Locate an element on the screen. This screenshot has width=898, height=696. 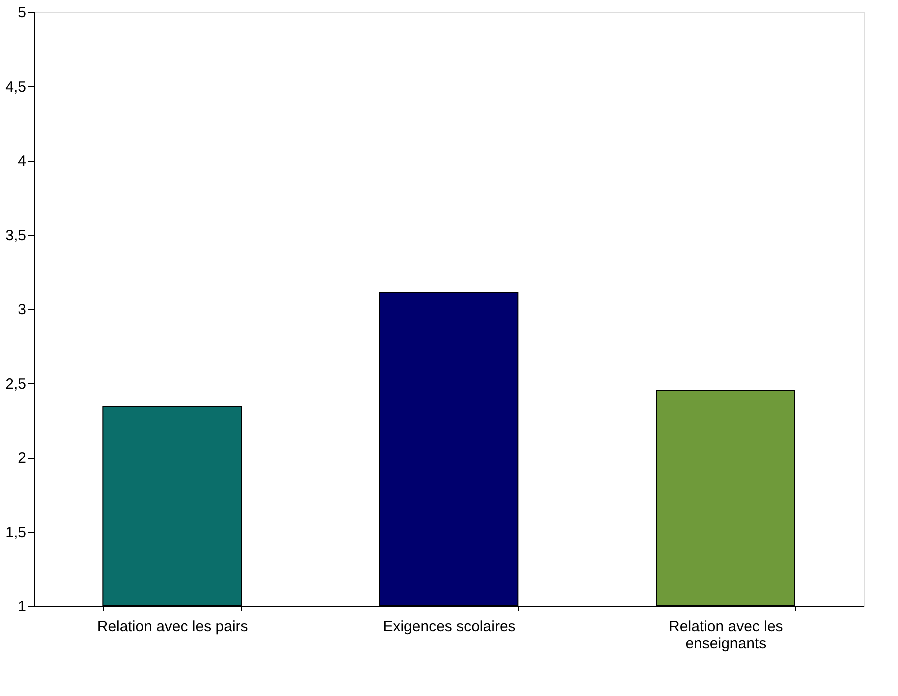
y-tick-label: 2 is located at coordinates (22, 458).